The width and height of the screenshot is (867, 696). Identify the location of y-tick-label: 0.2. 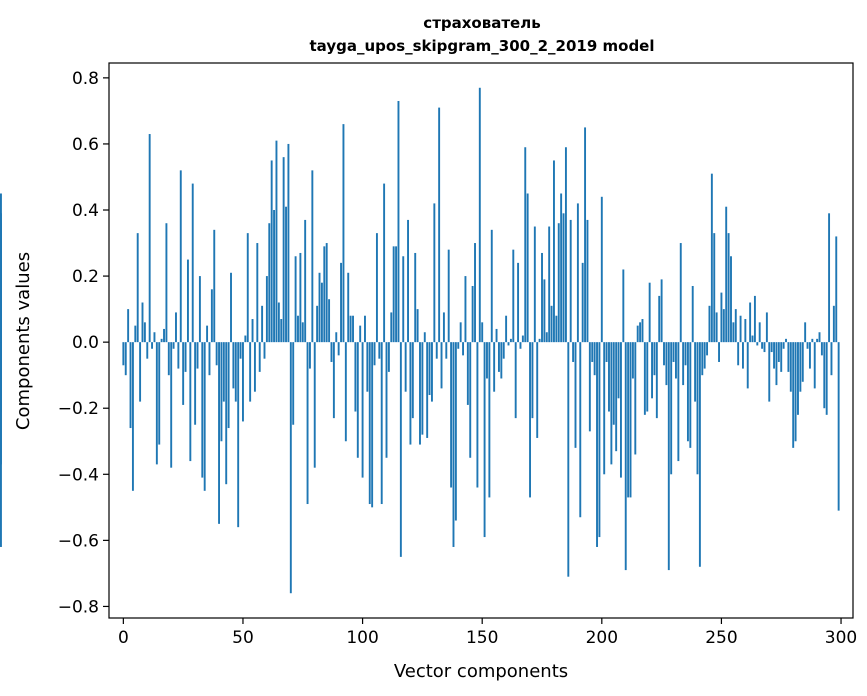
(85, 277).